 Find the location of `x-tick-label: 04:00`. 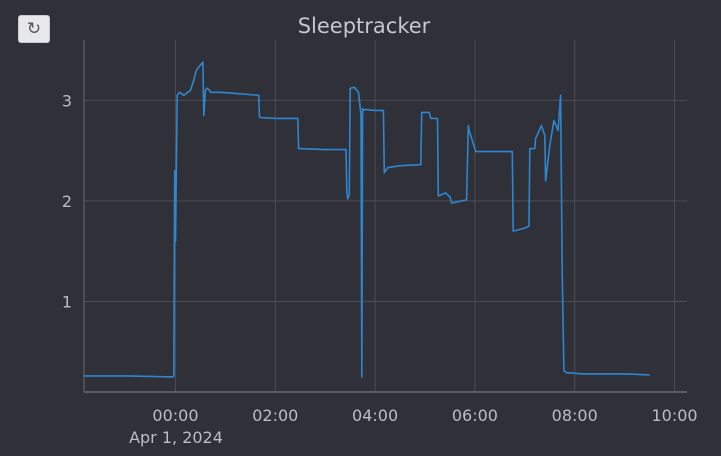

x-tick-label: 04:00 is located at coordinates (375, 415).